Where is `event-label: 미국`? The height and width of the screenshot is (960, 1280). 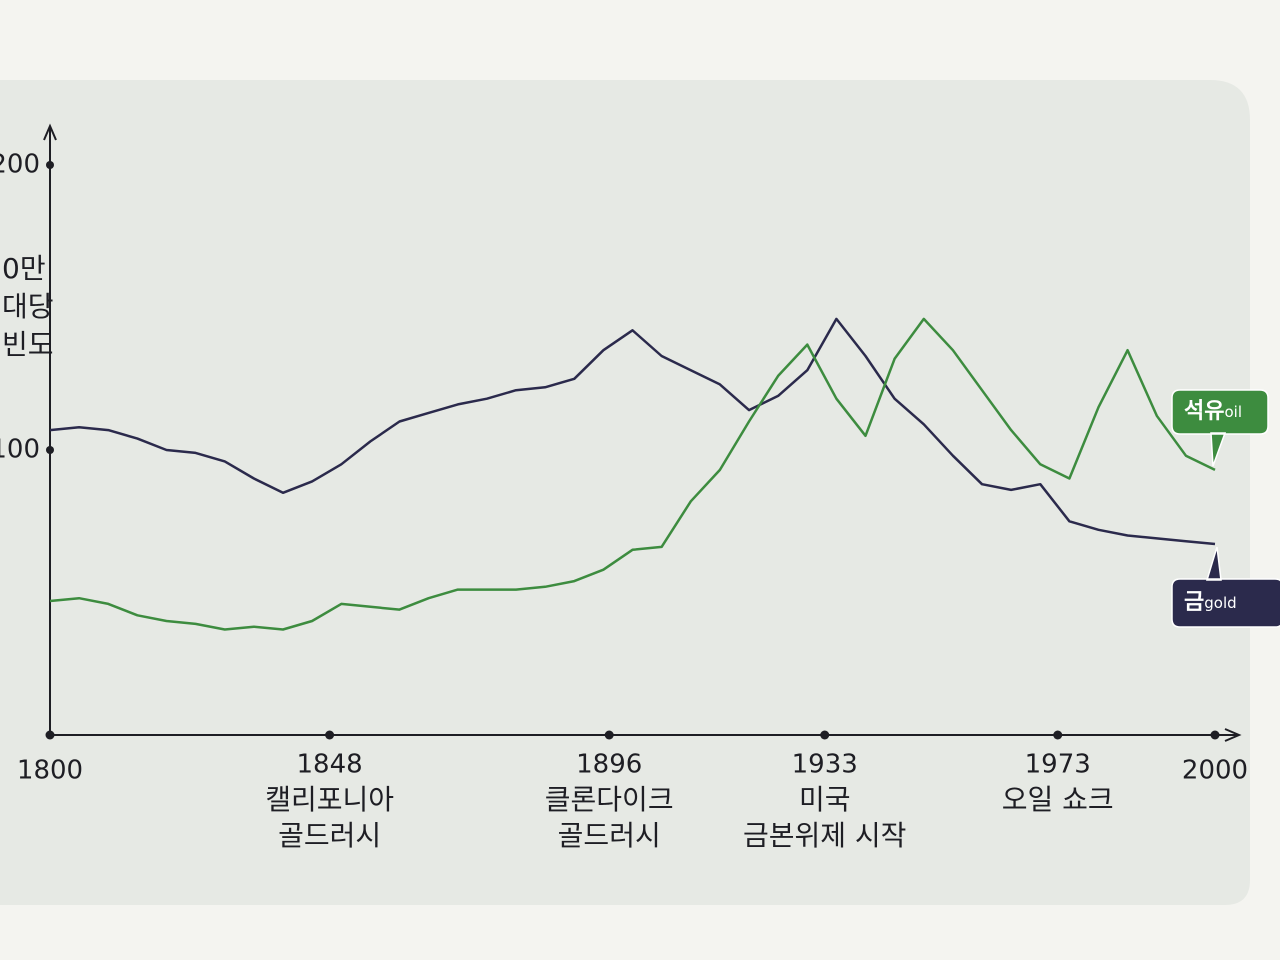
event-label: 미국 is located at coordinates (825, 799).